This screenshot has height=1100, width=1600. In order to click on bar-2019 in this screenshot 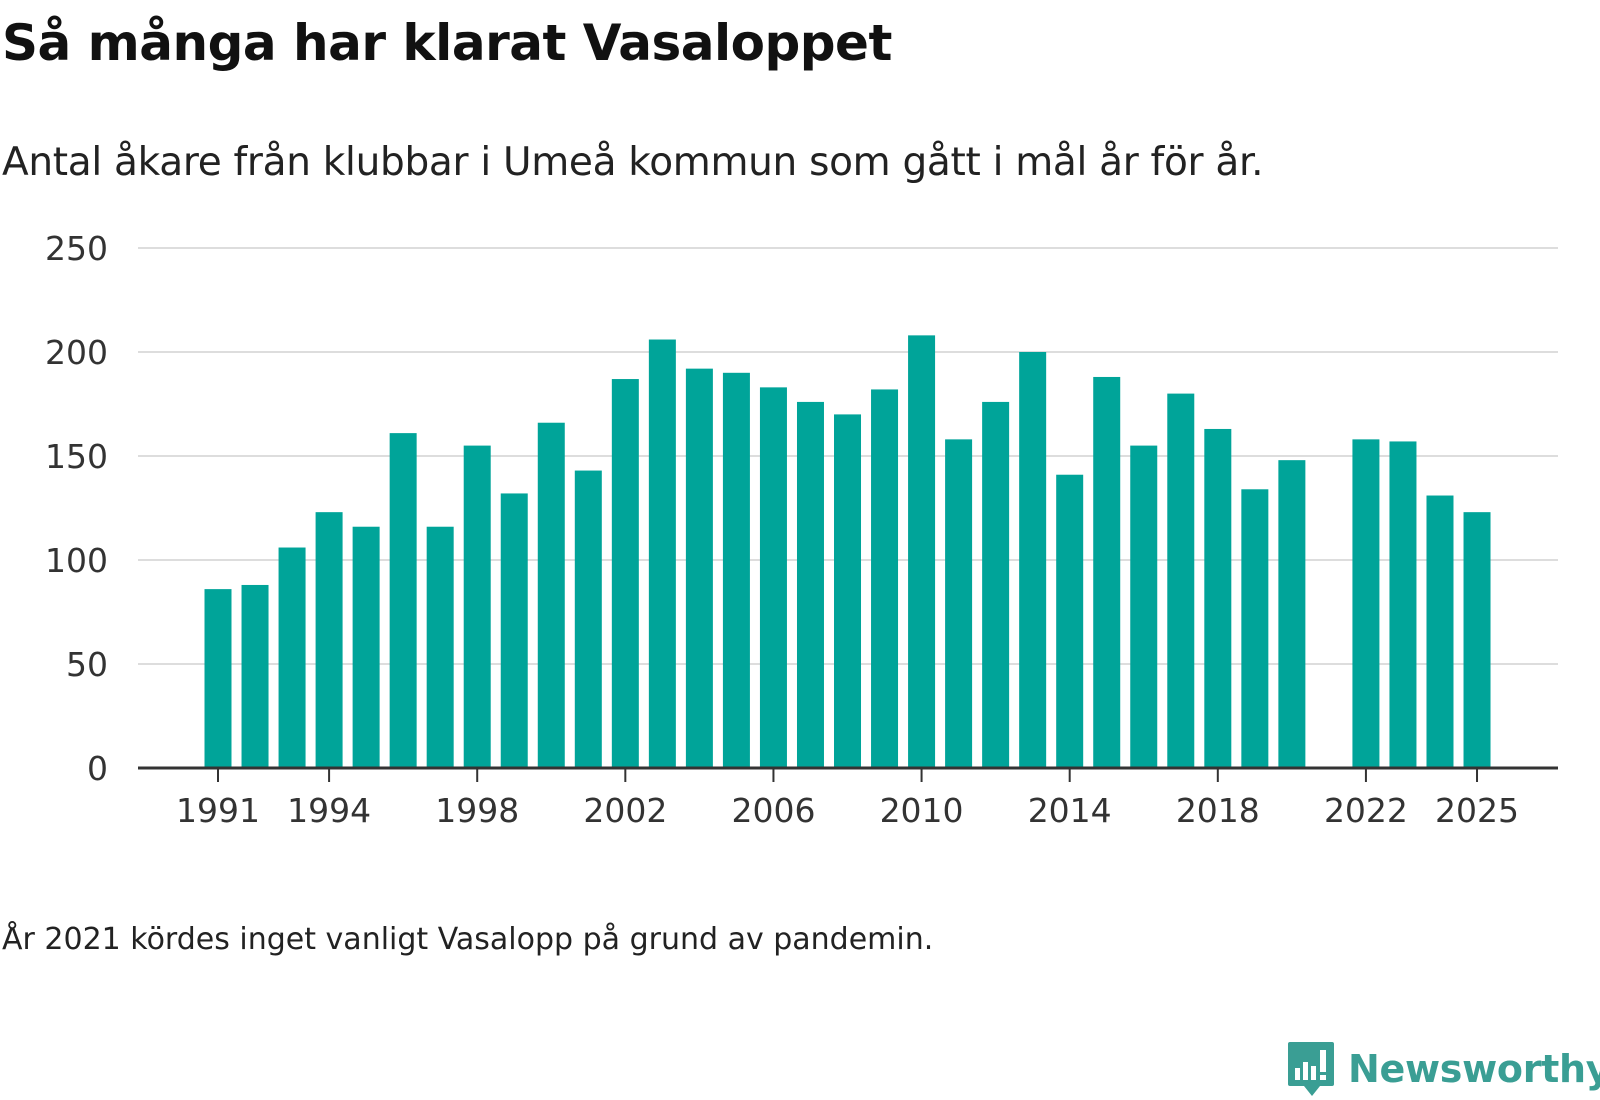, I will do `click(1255, 628)`.